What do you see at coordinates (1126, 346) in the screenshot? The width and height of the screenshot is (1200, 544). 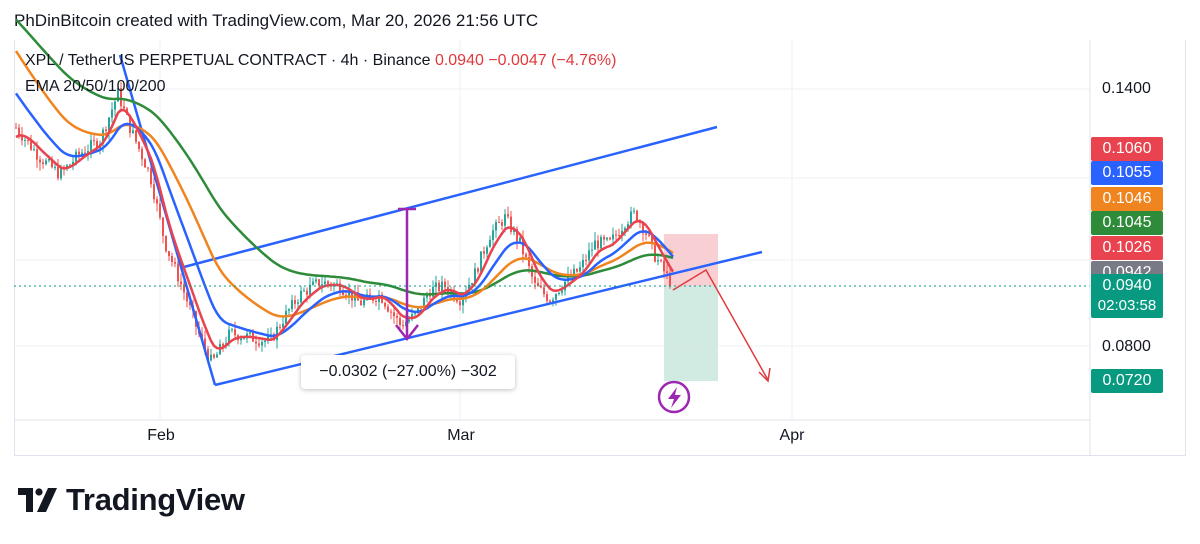 I see `y-tick-label: 0.0800` at bounding box center [1126, 346].